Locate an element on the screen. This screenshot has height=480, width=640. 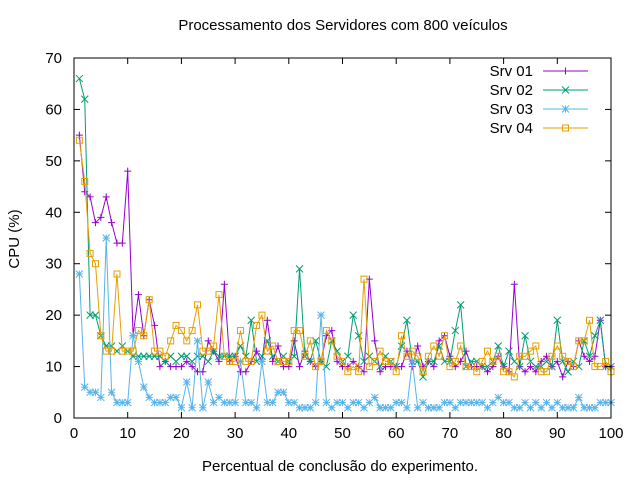
x-axis-label: Percentual de conclusão do experimento. is located at coordinates (340, 466).